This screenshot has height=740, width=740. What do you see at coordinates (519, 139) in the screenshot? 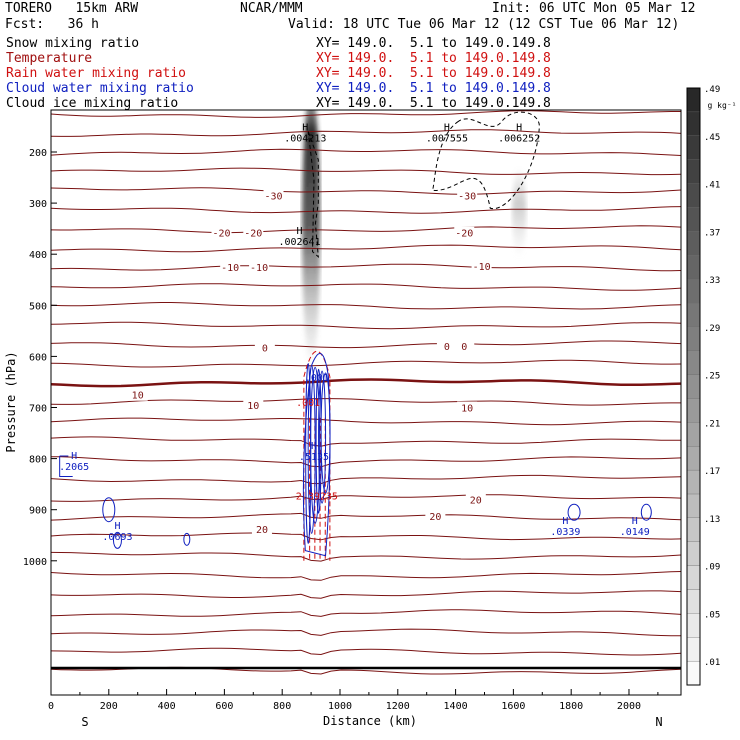
I see `value-label: .006252` at bounding box center [519, 139].